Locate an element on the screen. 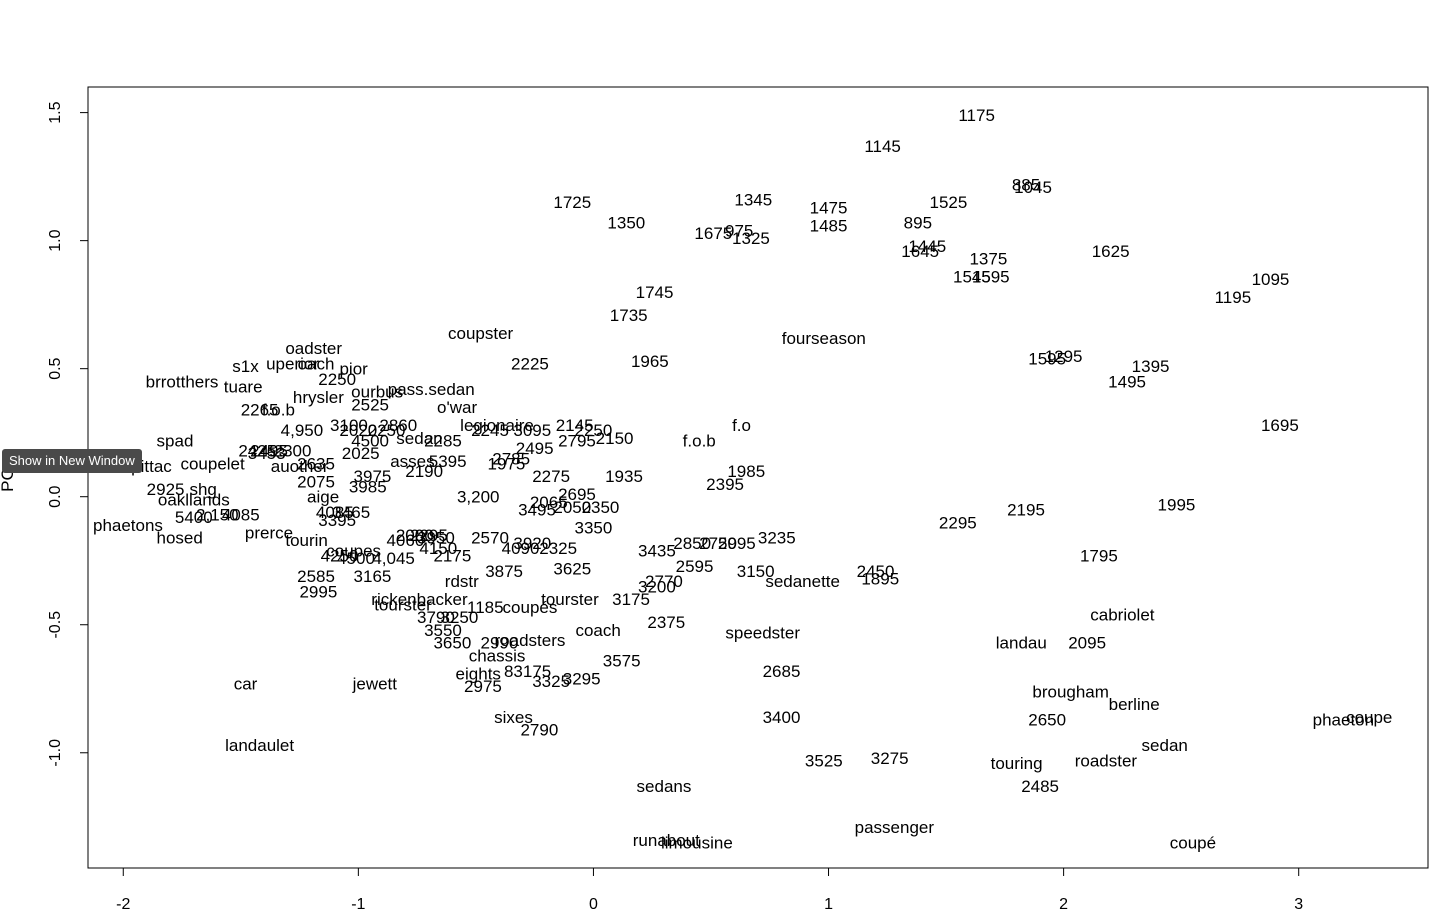 The image size is (1456, 920). point-label: speedster is located at coordinates (762, 632).